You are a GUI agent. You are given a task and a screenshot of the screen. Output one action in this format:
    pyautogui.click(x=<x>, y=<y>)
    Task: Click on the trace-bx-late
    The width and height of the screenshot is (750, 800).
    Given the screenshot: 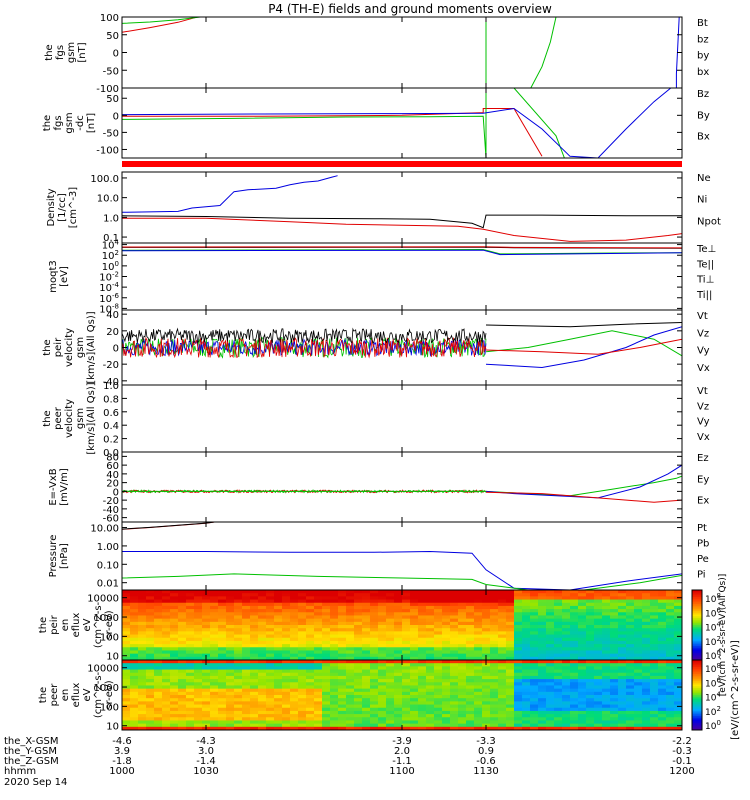 What is the action you would take?
    pyautogui.click(x=677, y=52)
    